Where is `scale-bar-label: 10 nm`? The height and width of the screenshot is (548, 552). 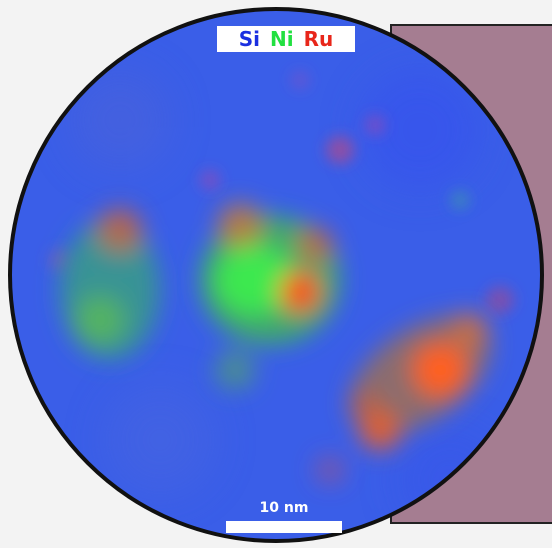
scale-bar-label: 10 nm is located at coordinates (284, 508).